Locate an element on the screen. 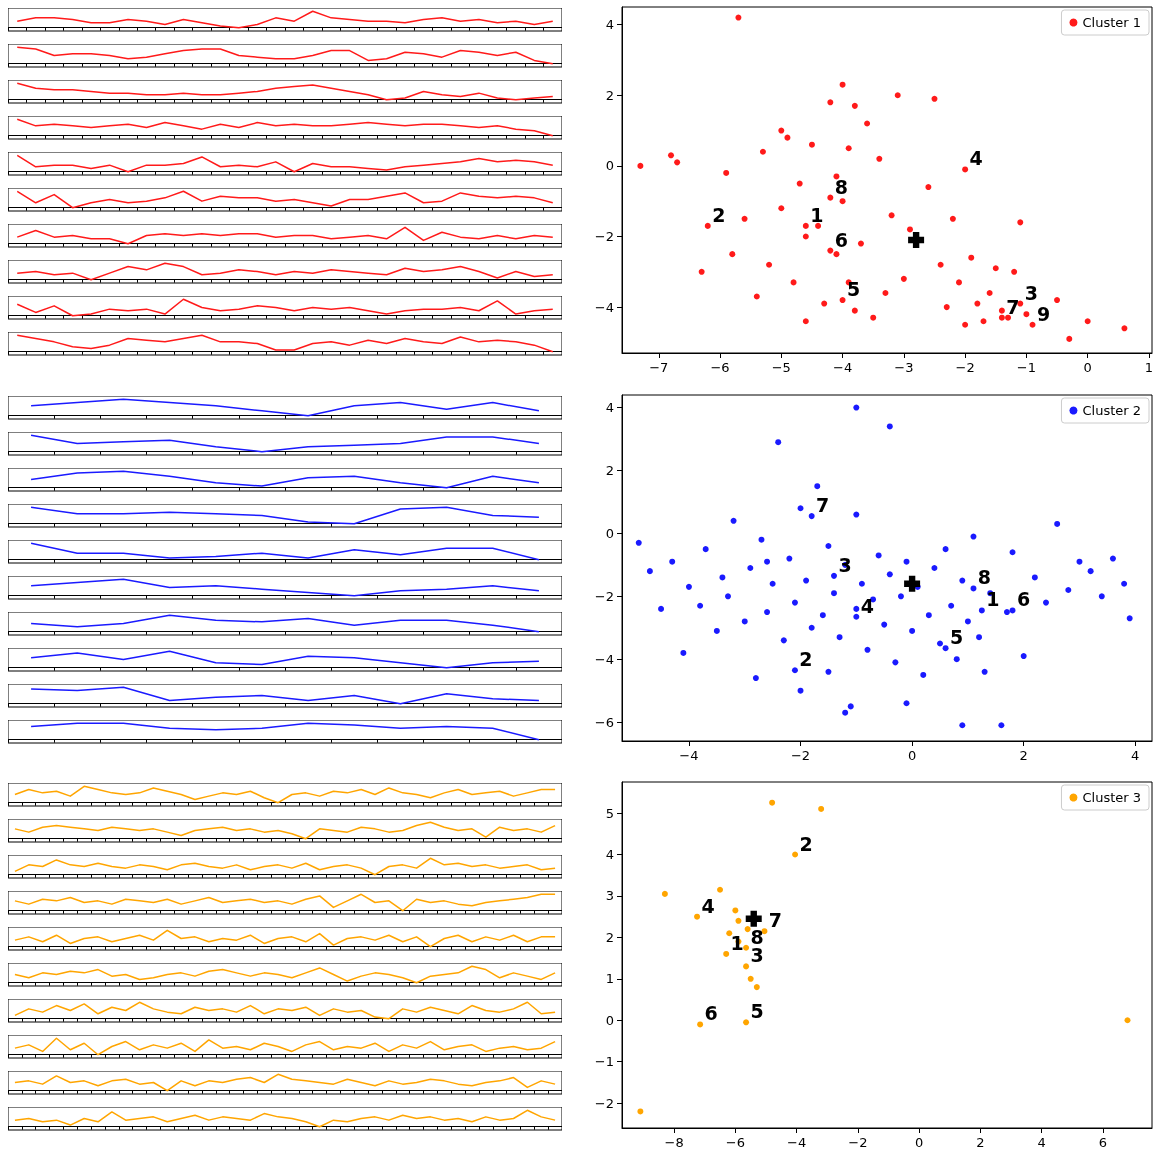 The height and width of the screenshot is (1157, 1157). x-tick-label: −1 is located at coordinates (1026, 367).